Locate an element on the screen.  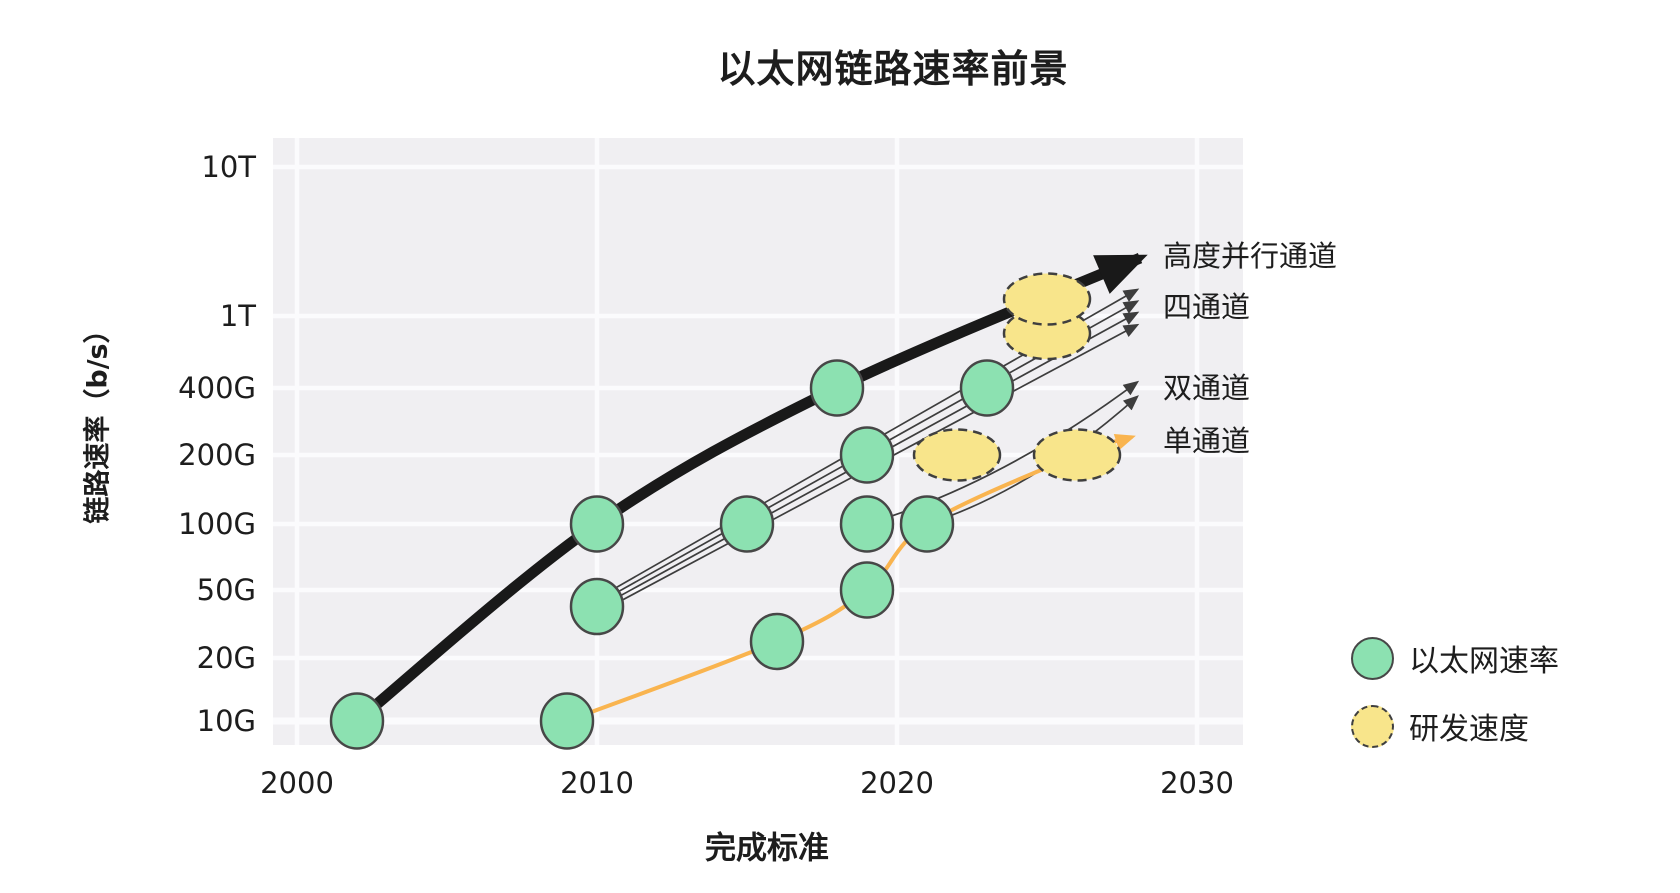
x-axis-label: 完成标准 is located at coordinates (767, 848).